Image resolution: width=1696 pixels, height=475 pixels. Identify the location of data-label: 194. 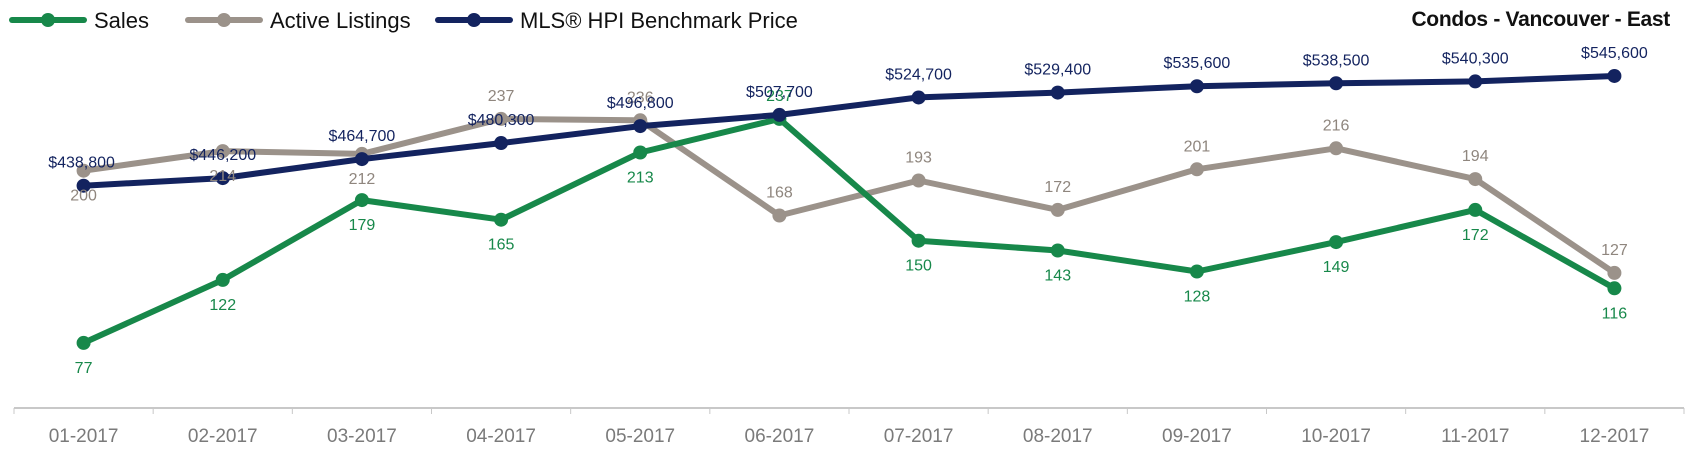
(1475, 156).